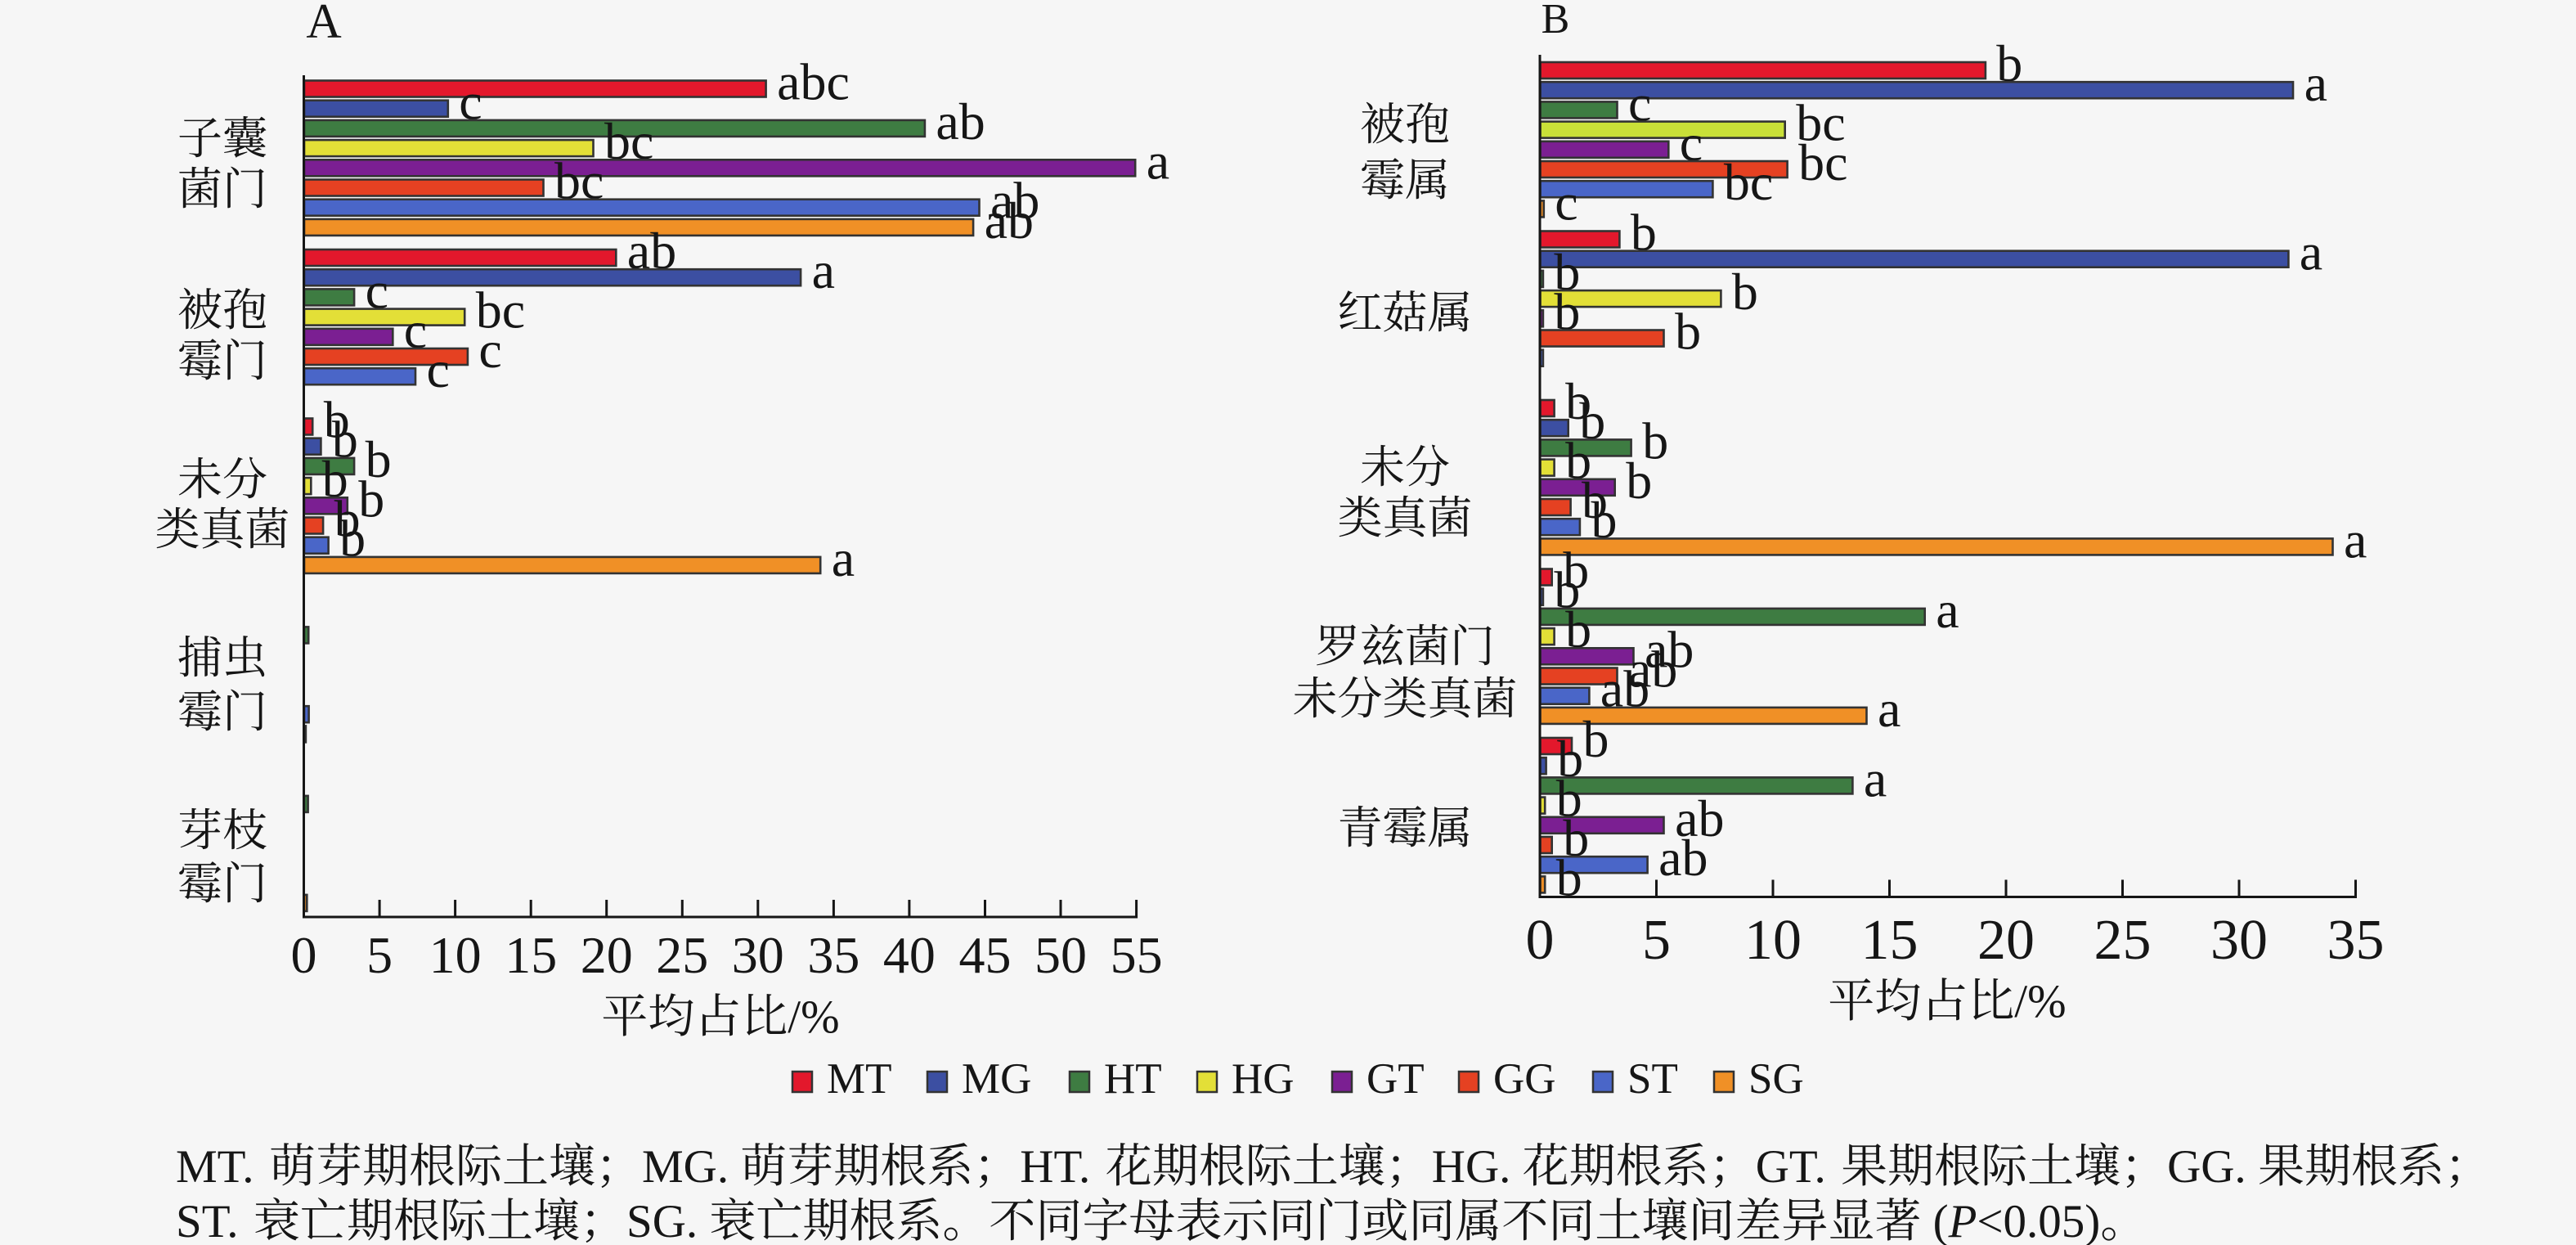 The height and width of the screenshot is (1245, 2576). What do you see at coordinates (1137, 955) in the screenshot?
I see `svg-text: 55` at bounding box center [1137, 955].